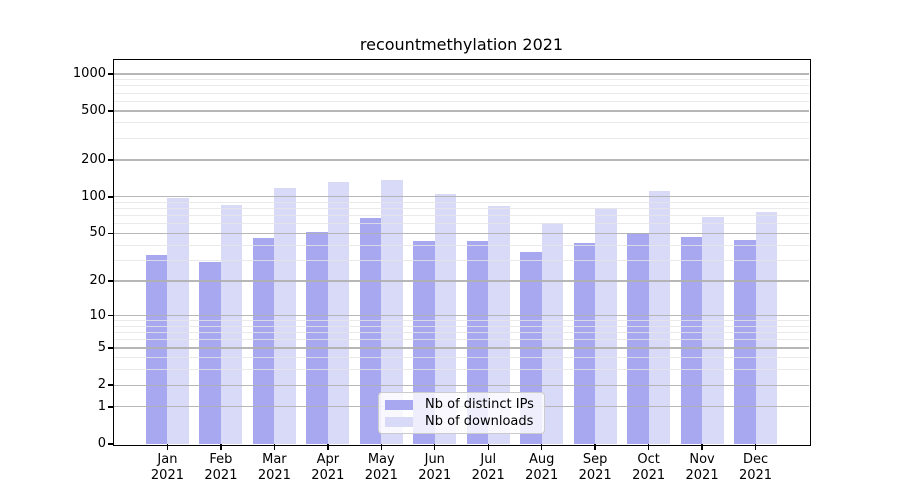  I want to click on x-tick-label: Jan 2021, so click(167, 467).